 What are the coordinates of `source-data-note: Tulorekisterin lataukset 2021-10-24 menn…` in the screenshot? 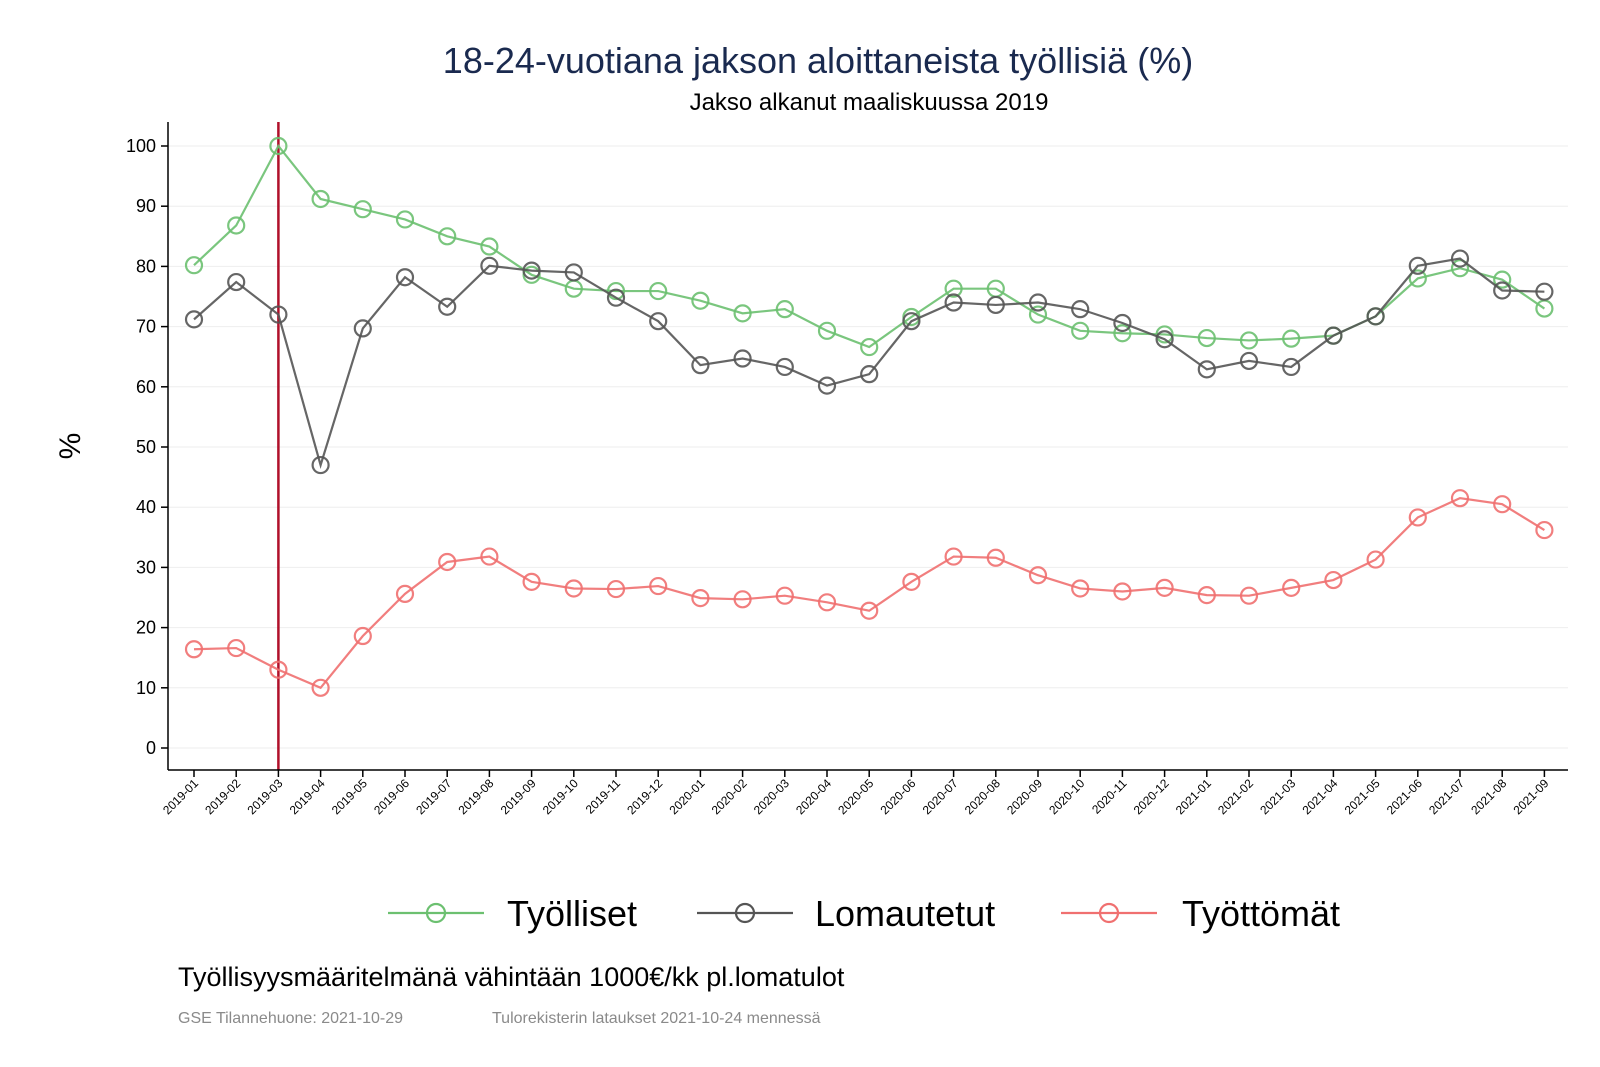 It's located at (656, 1018).